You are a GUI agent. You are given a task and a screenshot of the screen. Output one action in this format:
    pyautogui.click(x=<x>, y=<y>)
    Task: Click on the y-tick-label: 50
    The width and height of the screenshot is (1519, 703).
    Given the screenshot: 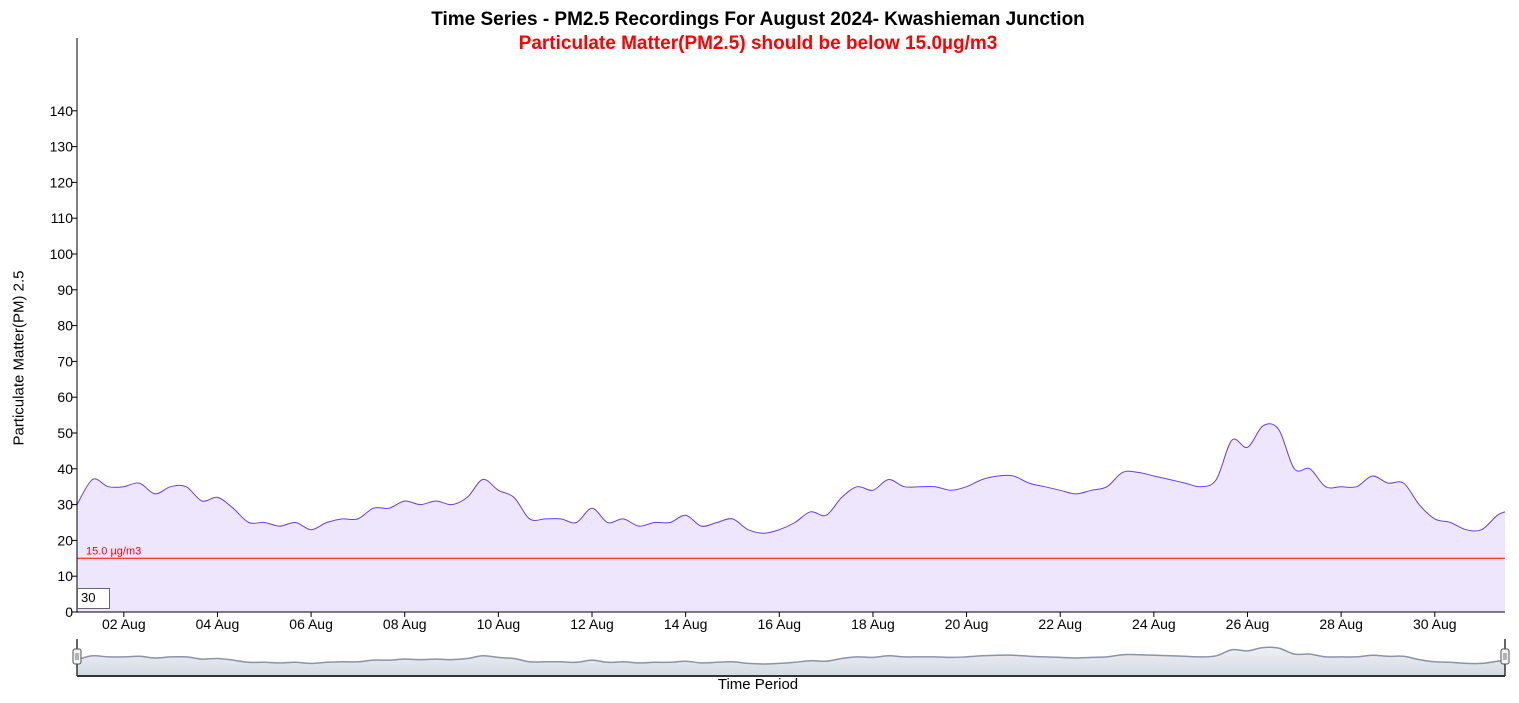 What is the action you would take?
    pyautogui.click(x=65, y=433)
    